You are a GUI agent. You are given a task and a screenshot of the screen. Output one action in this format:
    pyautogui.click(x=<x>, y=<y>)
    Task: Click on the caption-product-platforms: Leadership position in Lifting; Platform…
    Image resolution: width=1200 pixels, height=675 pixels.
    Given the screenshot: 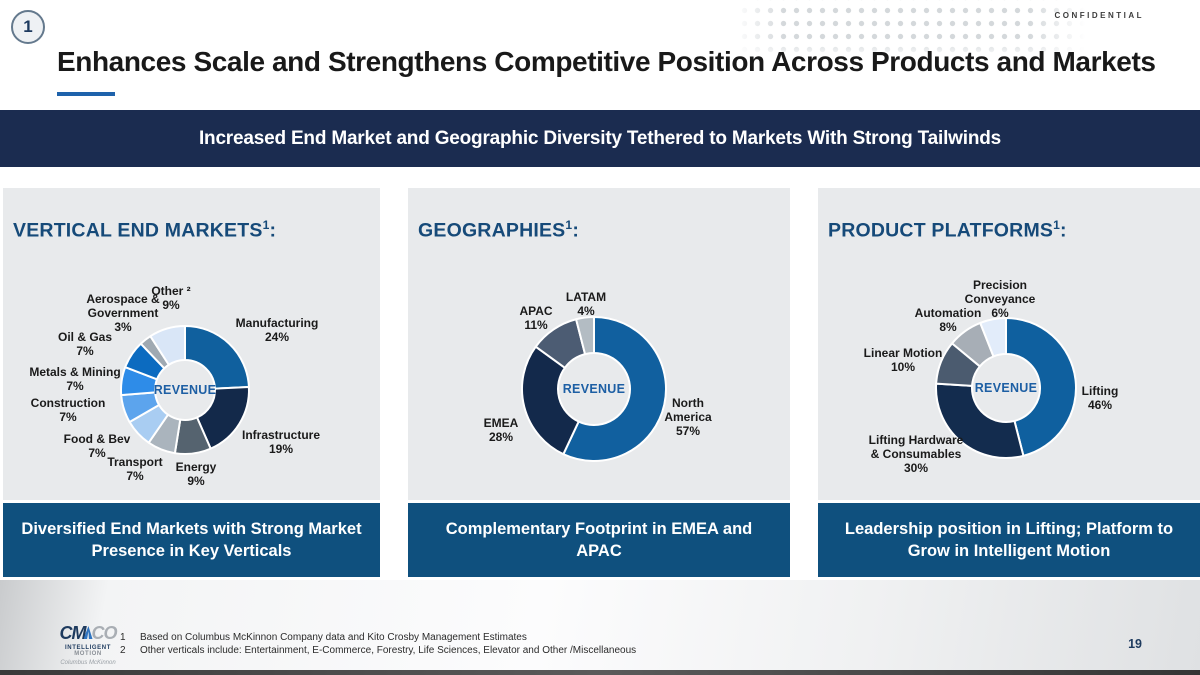 What is the action you would take?
    pyautogui.click(x=1009, y=540)
    